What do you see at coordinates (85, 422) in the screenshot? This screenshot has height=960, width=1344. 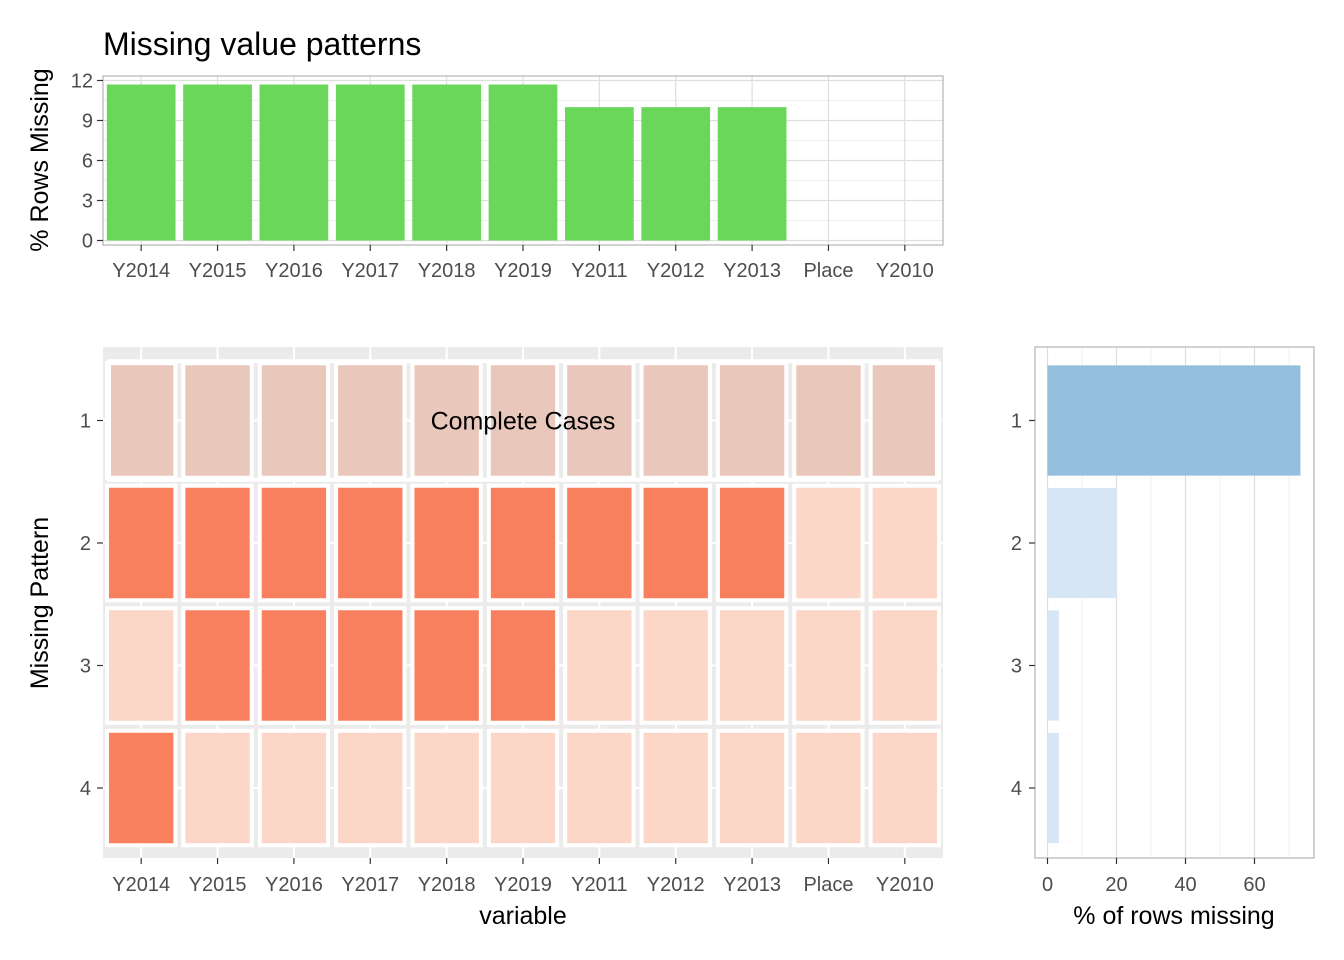 I see `heatmap-y-tick-label: 1` at bounding box center [85, 422].